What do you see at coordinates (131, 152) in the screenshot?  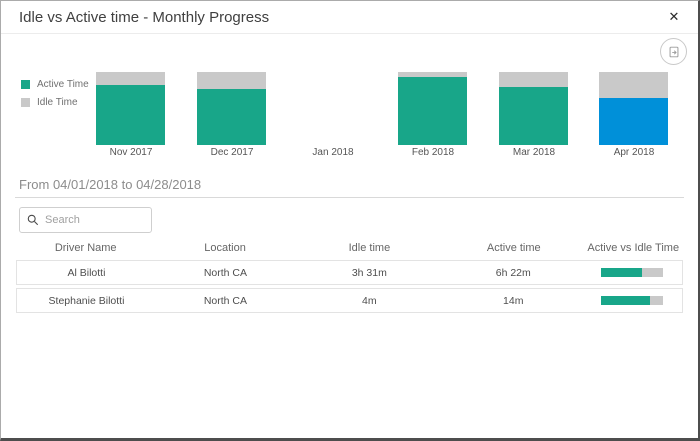 I see `month-axis-label: Nov 2017` at bounding box center [131, 152].